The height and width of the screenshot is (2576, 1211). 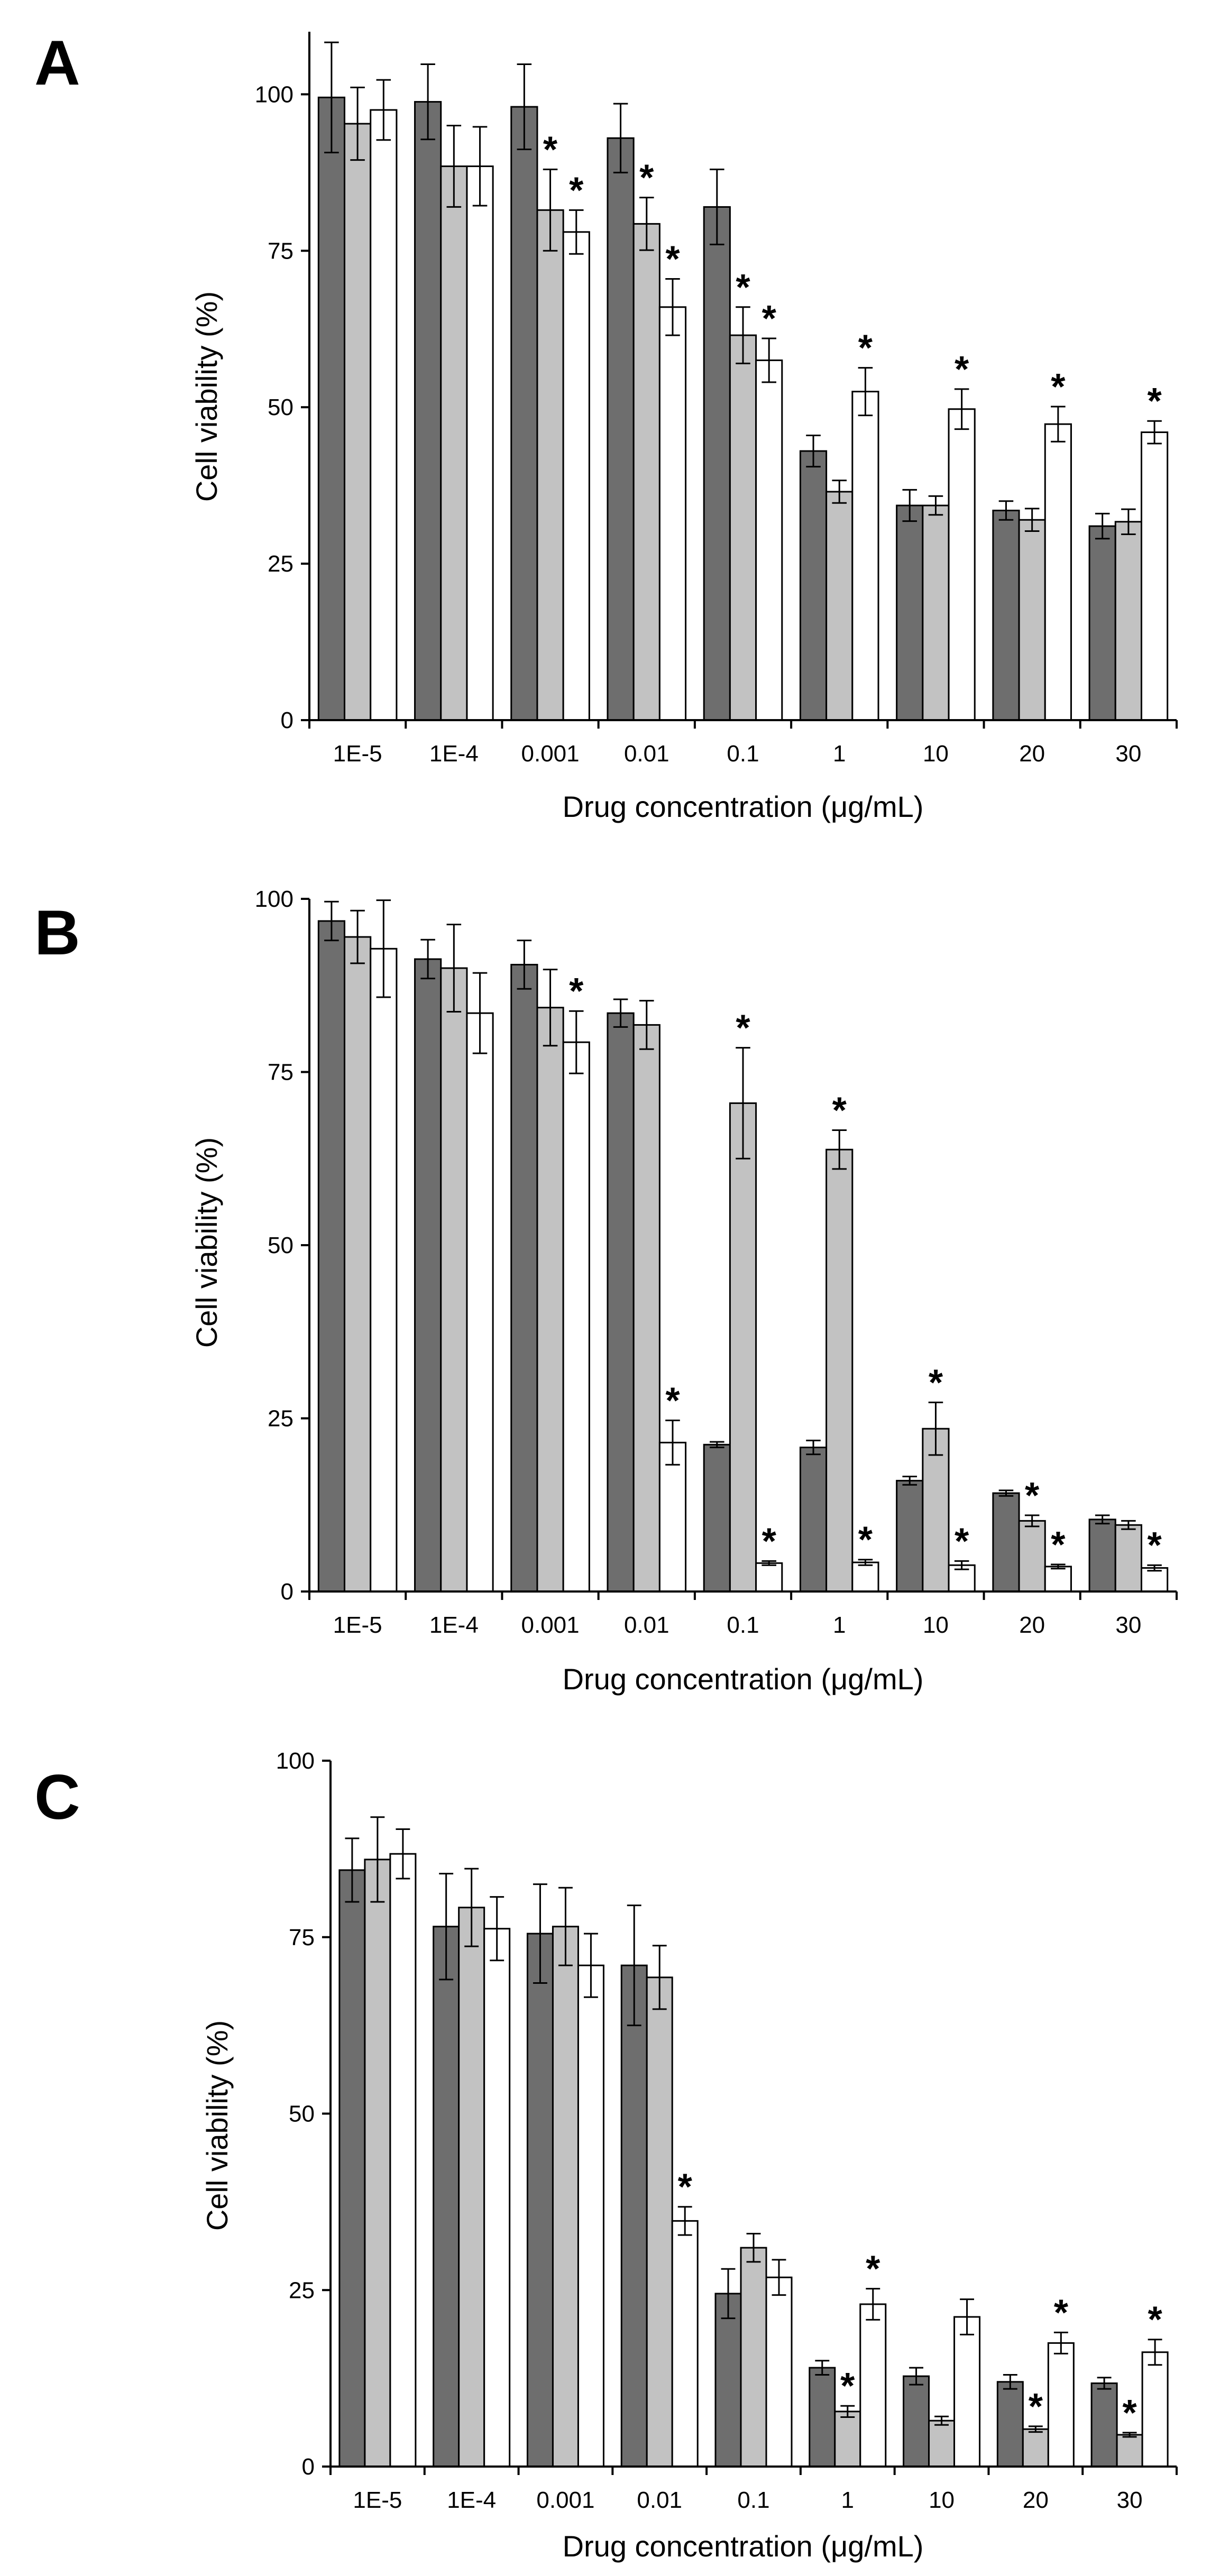 I want to click on panel-c-x-tick-label: 1E-5, so click(x=378, y=2500).